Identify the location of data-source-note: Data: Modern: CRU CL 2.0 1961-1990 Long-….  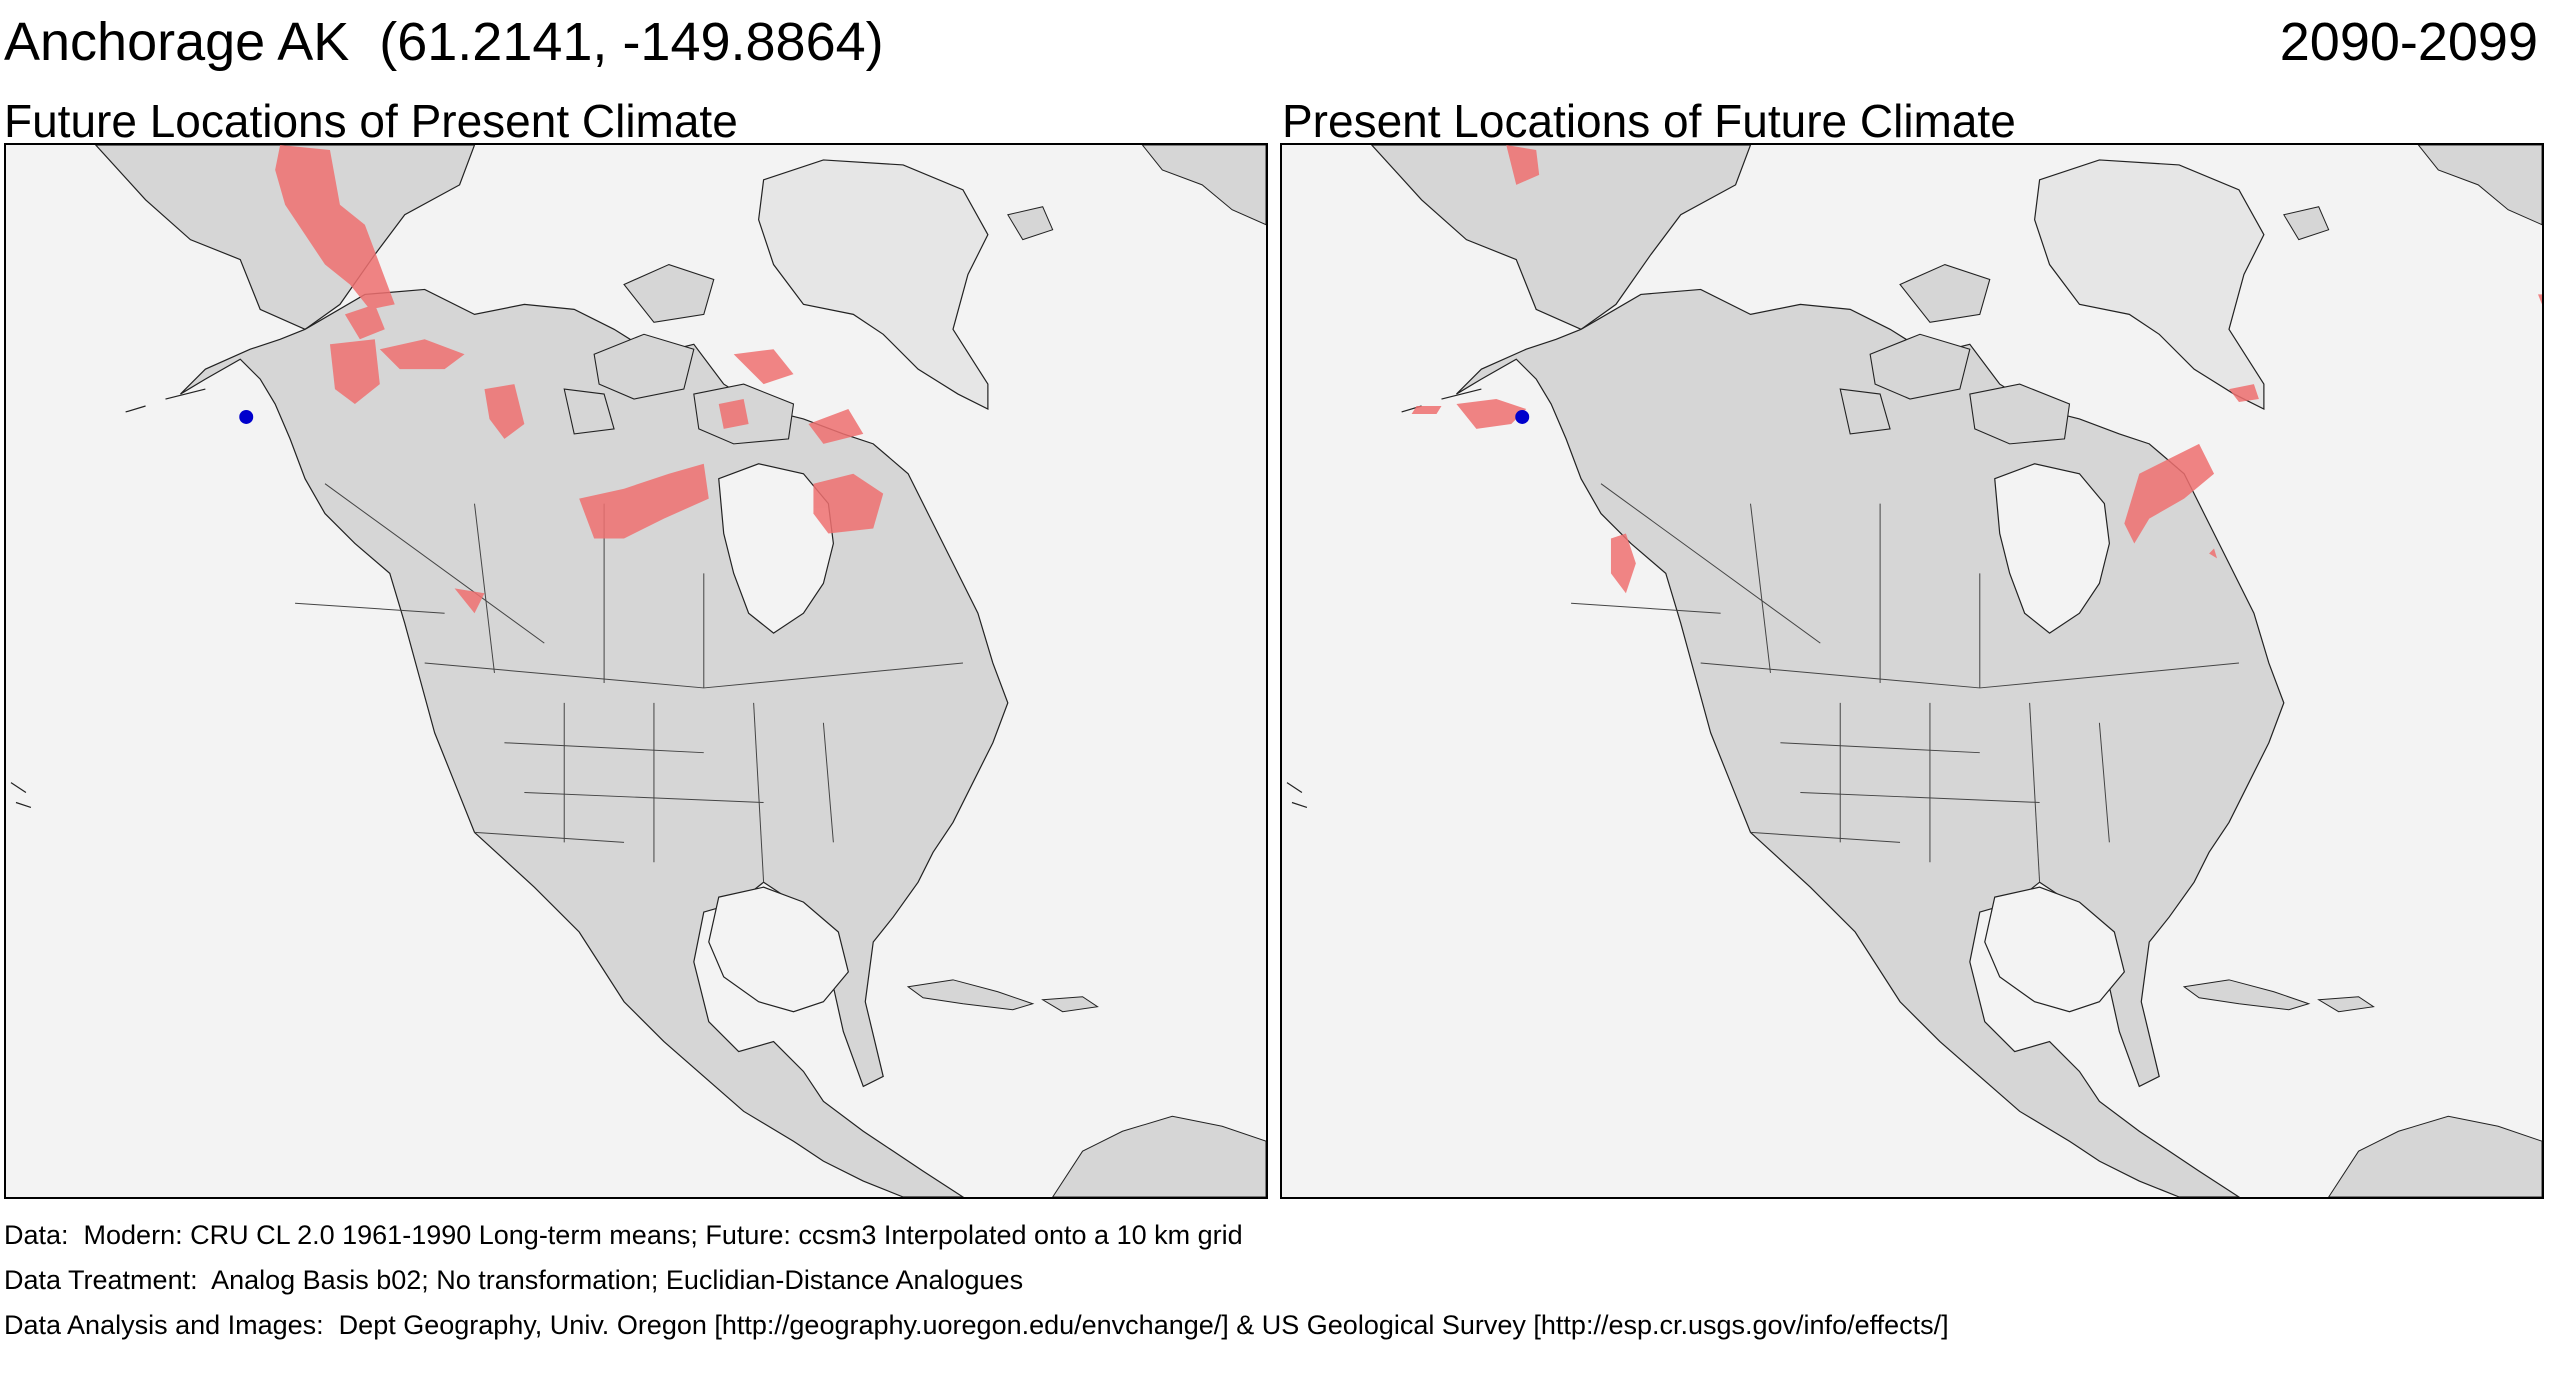
(623, 1235).